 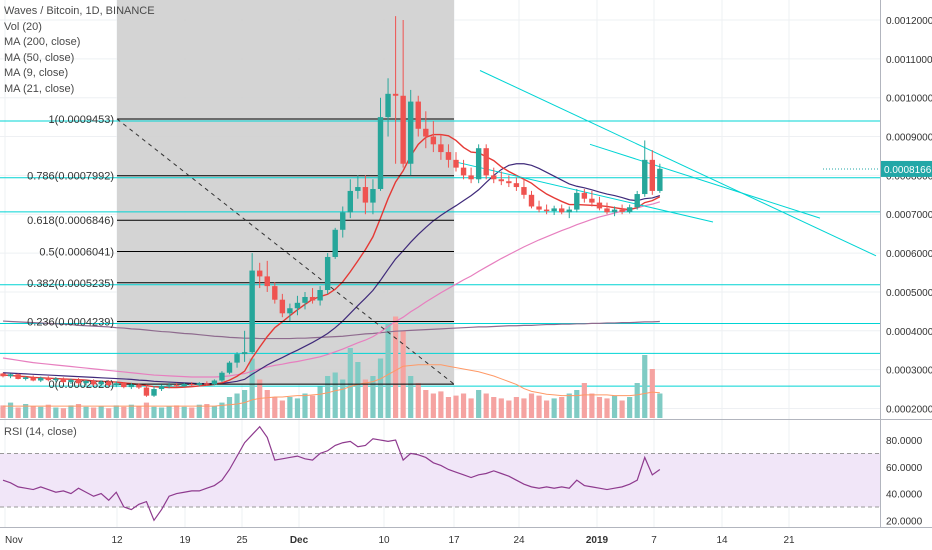 I want to click on study-ma21: MA (21, close), so click(x=39, y=88).